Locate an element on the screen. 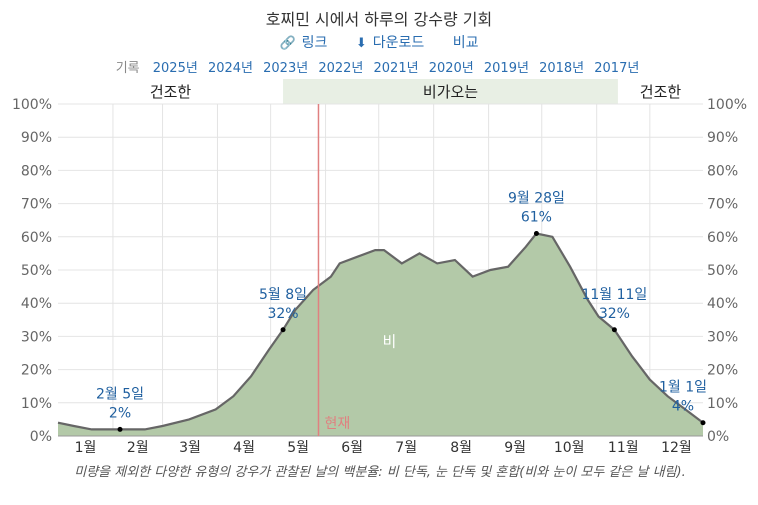 The width and height of the screenshot is (758, 505). y-tick-label-right: 50% is located at coordinates (722, 271).